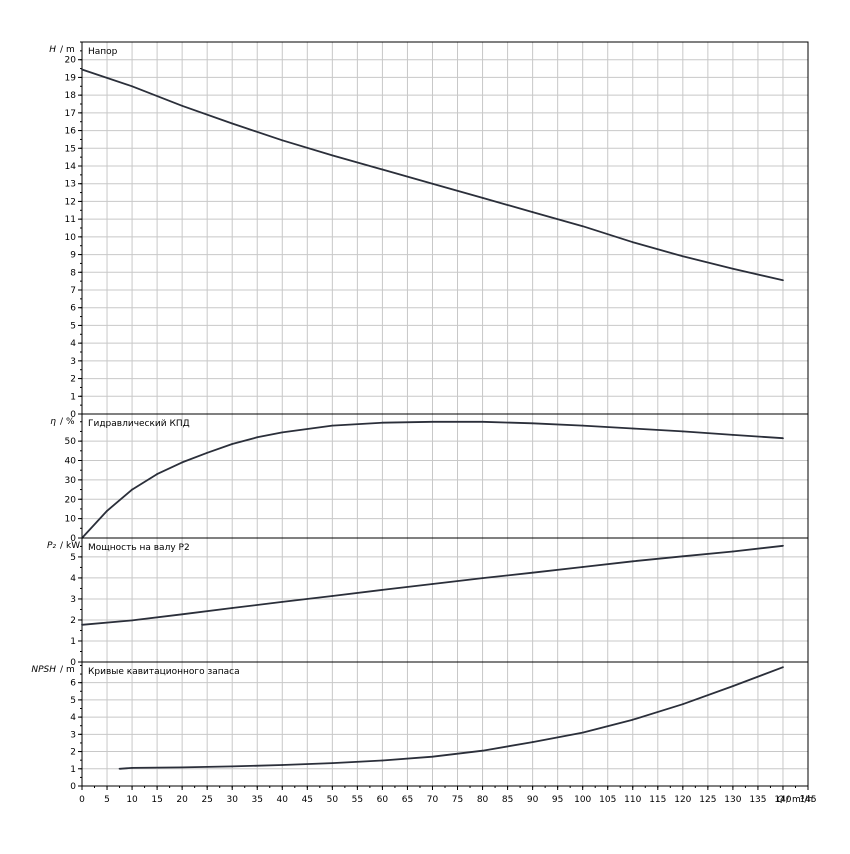  Describe the element at coordinates (206, 800) in the screenshot. I see `x-tick-label: 25` at that location.